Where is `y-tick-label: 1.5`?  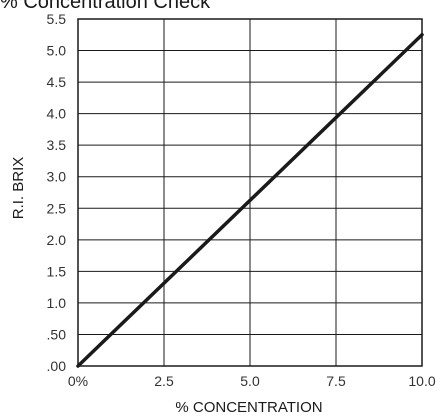 y-tick-label: 1.5 is located at coordinates (57, 271).